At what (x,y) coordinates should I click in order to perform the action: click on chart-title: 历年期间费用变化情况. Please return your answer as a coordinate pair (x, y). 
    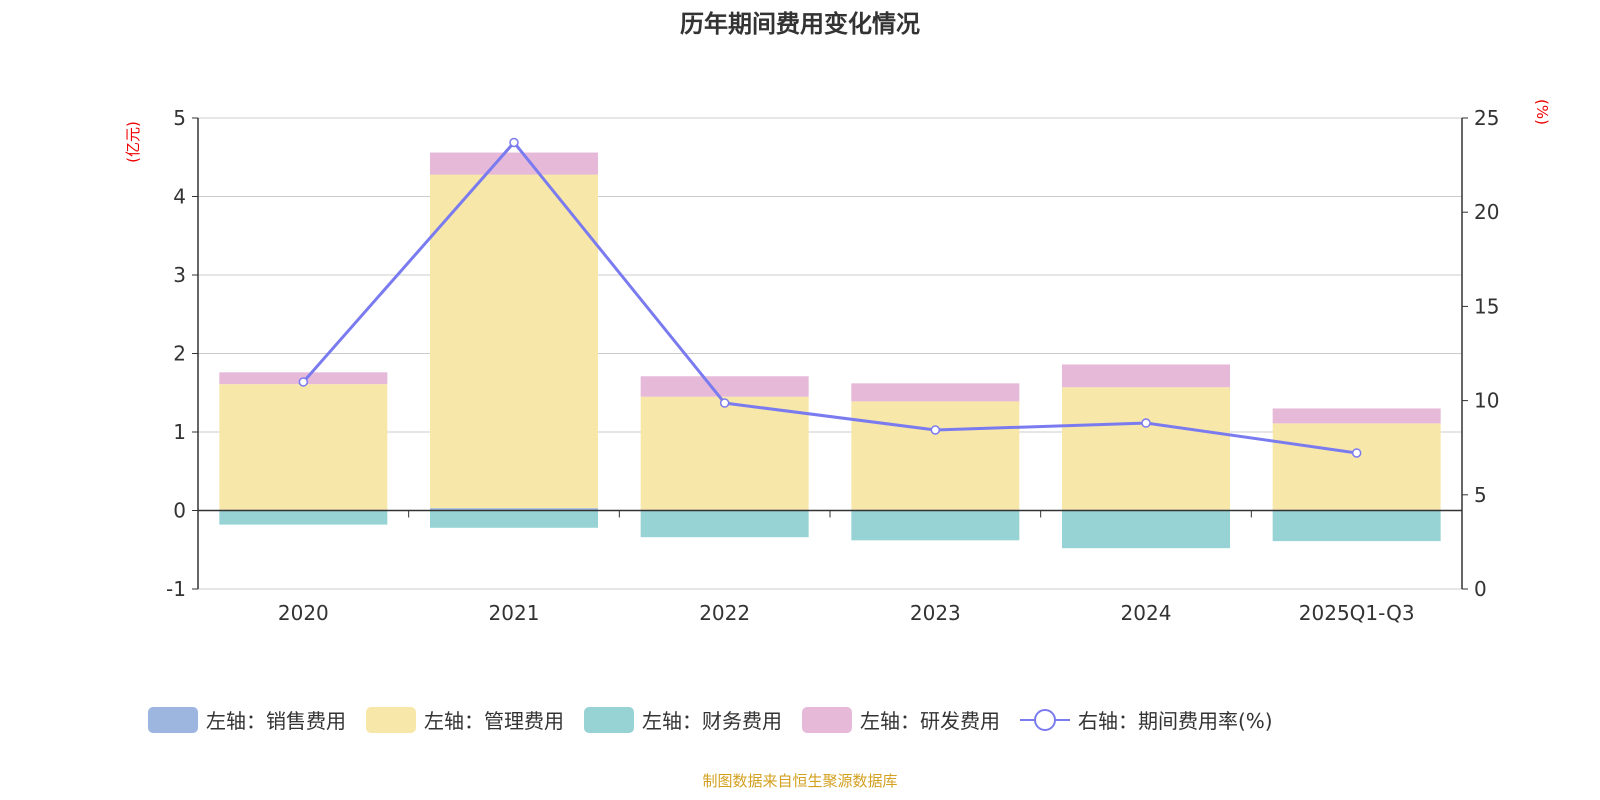
    Looking at the image, I should click on (800, 24).